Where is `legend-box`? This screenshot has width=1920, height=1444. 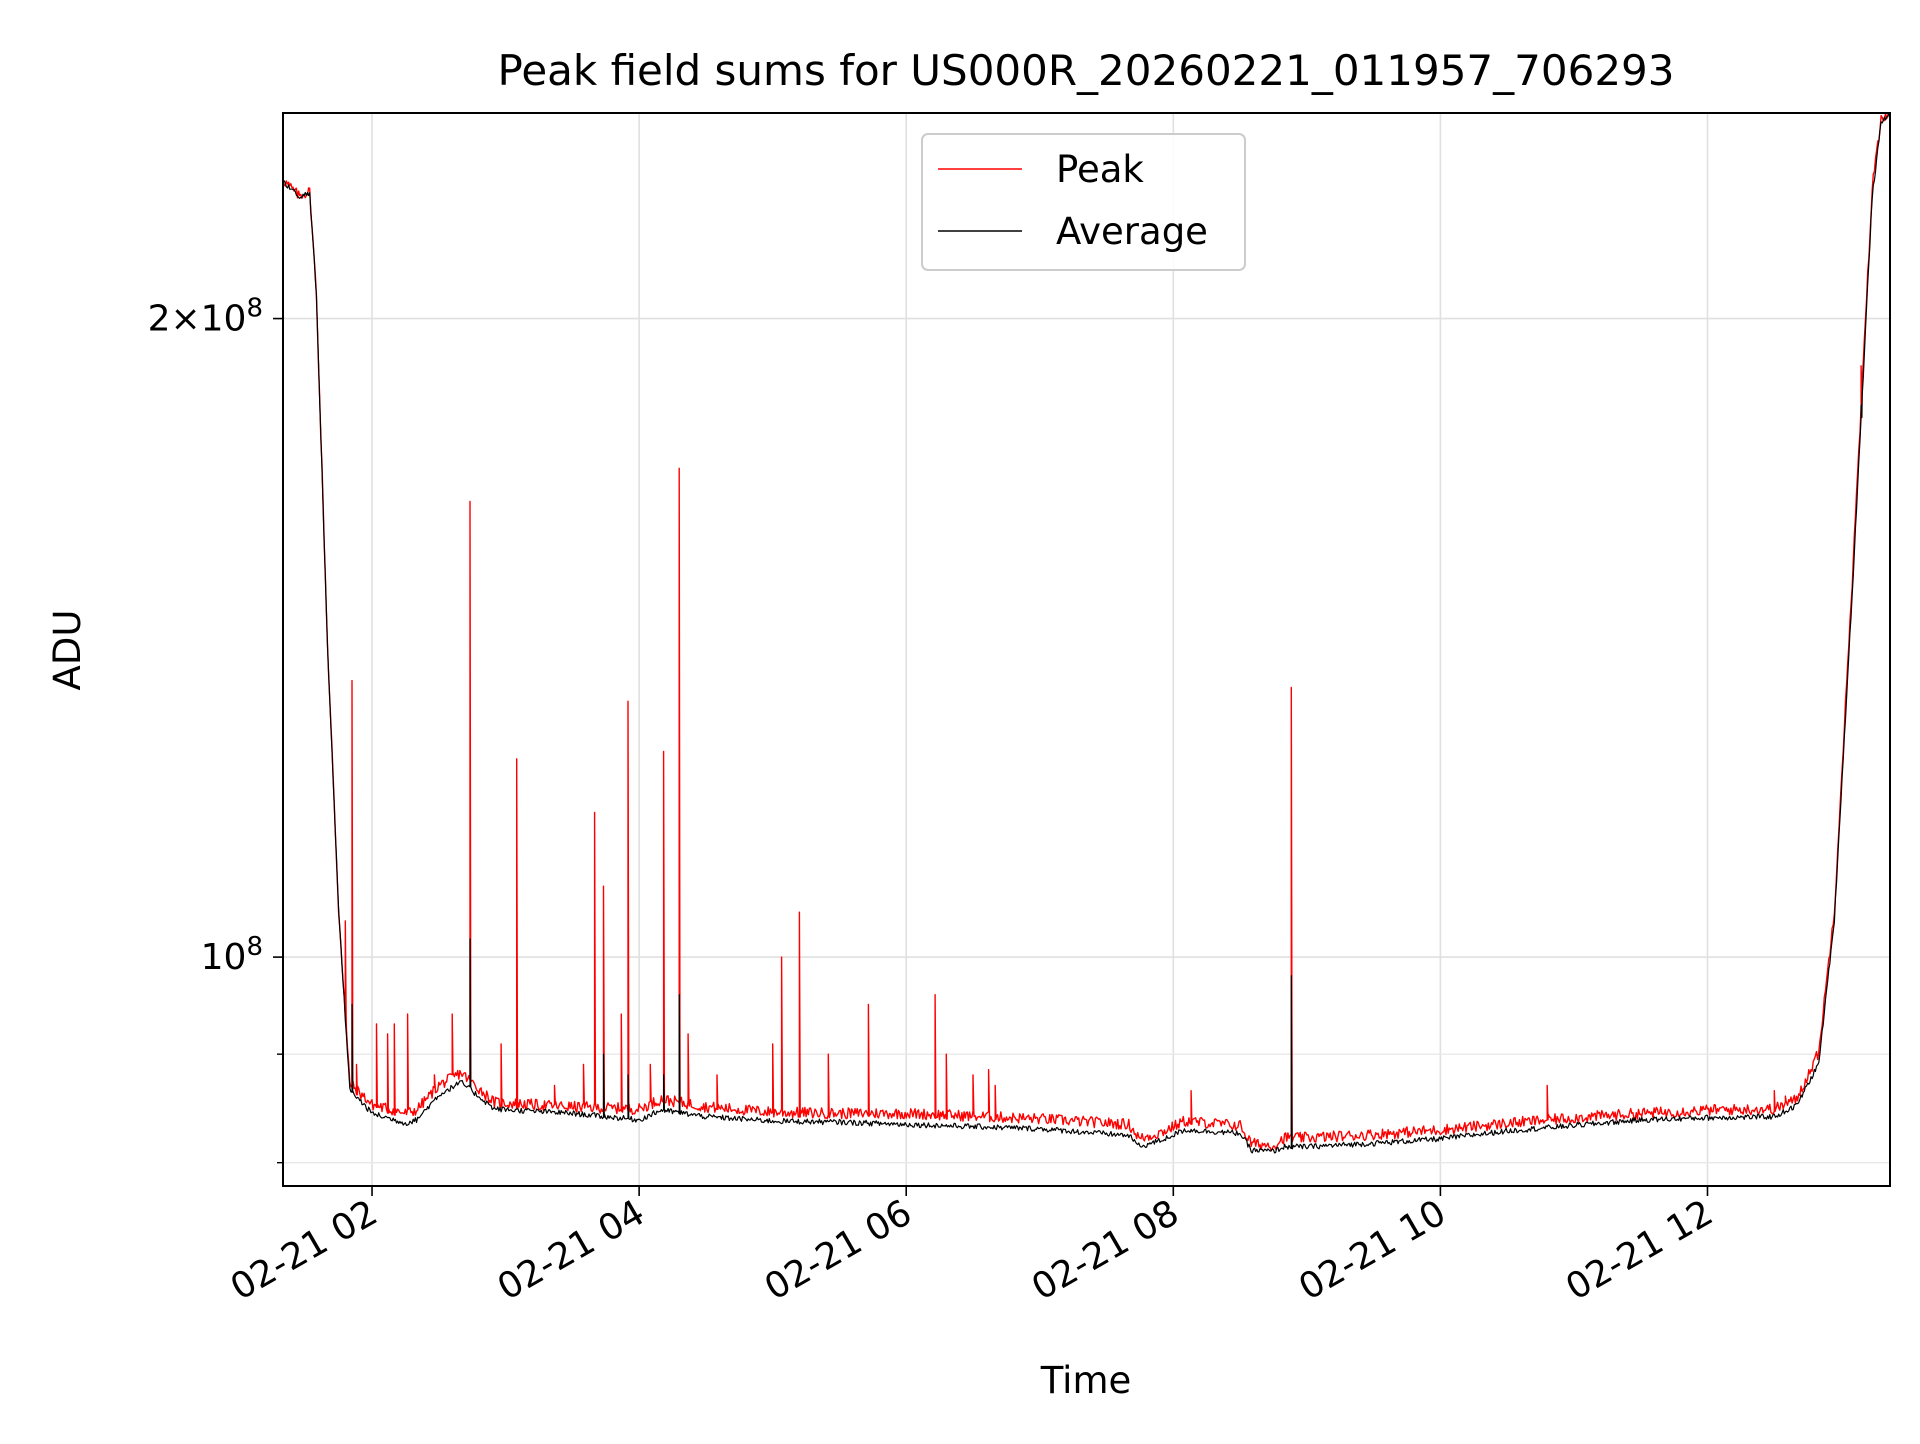 legend-box is located at coordinates (1083, 202).